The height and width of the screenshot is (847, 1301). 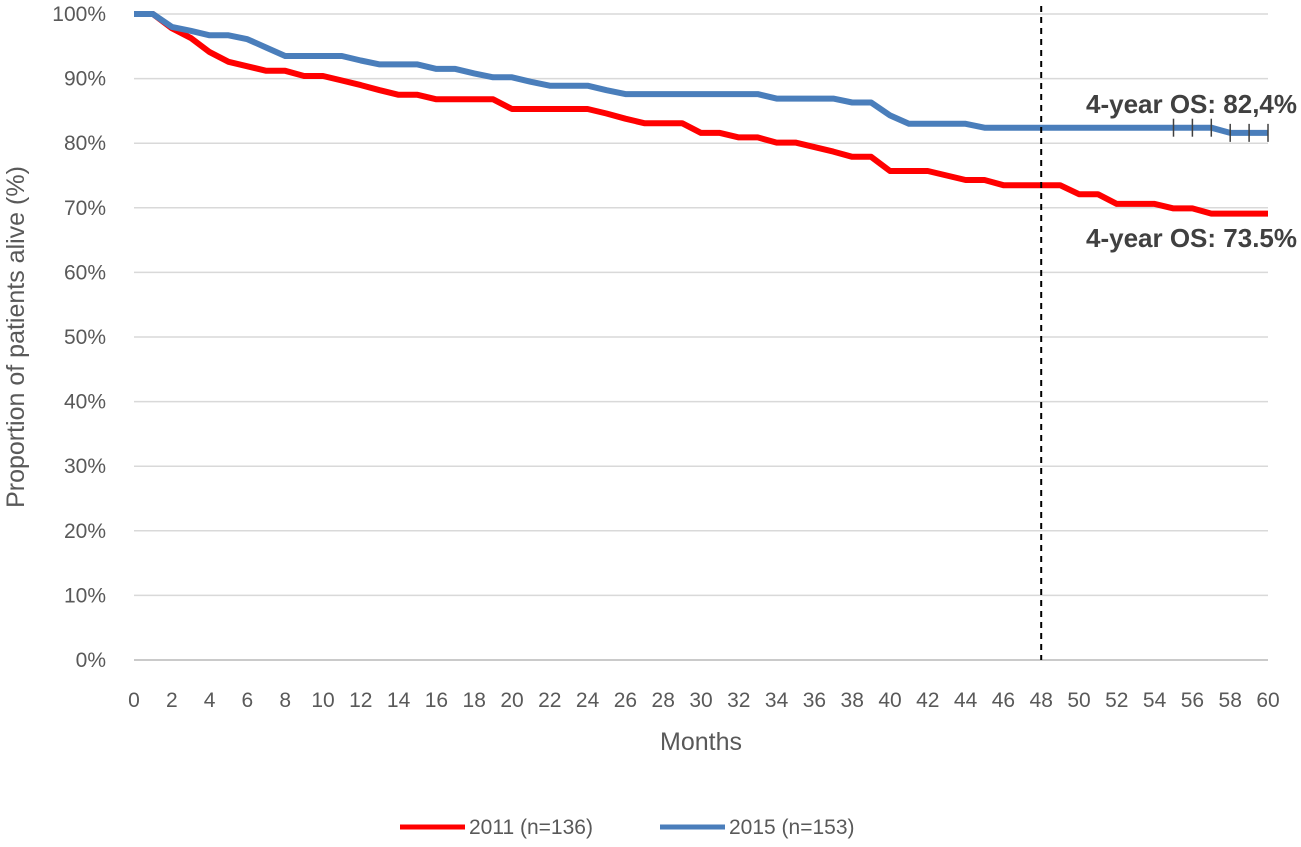 What do you see at coordinates (738, 700) in the screenshot?
I see `x-tick-label: 32` at bounding box center [738, 700].